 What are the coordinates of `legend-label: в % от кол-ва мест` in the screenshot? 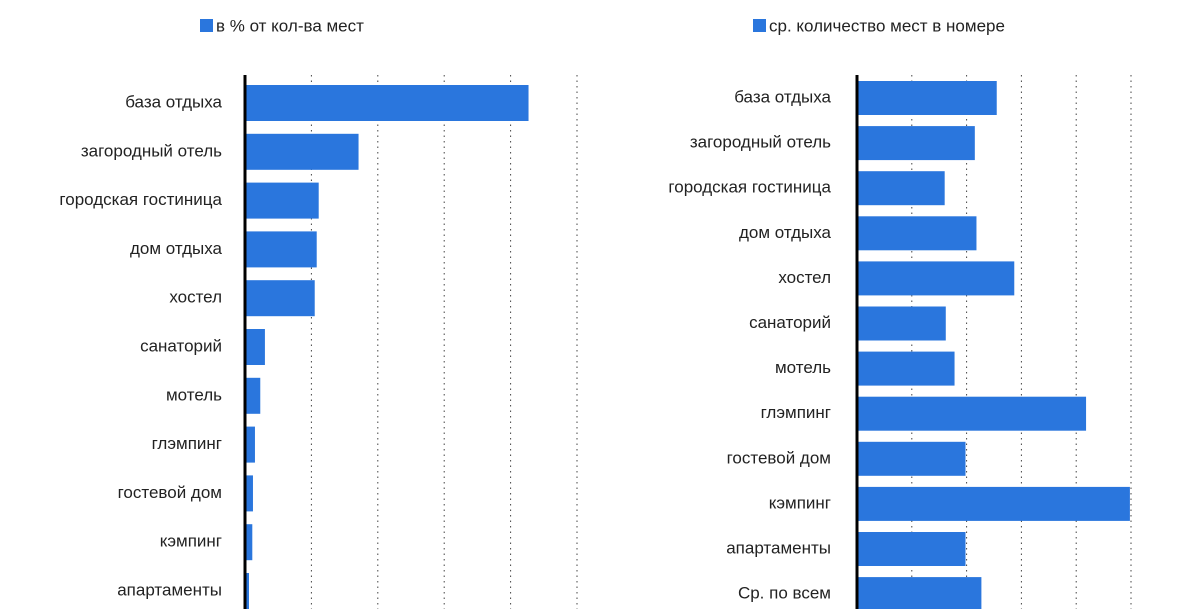 It's located at (290, 25).